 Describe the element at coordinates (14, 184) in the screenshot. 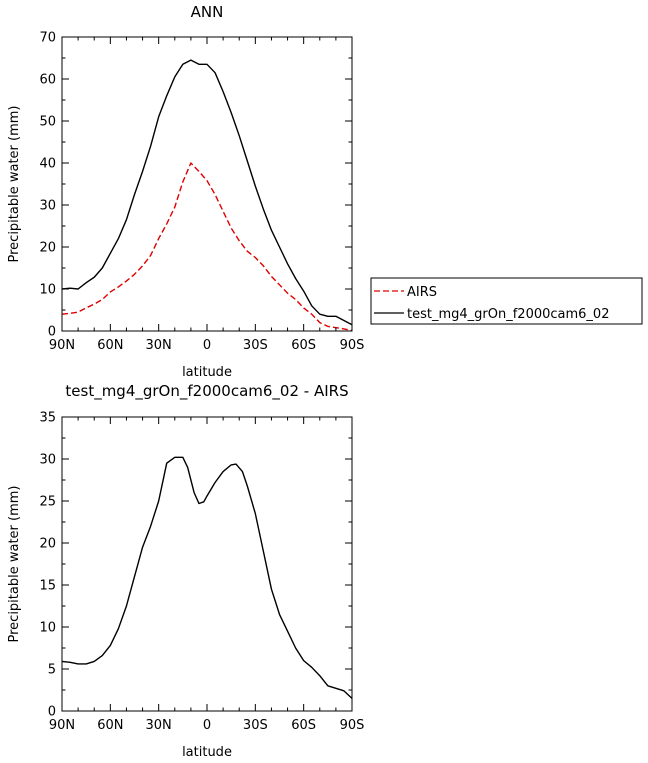

I see `chart-top-y-axis-label: Precipitable water (mm)` at that location.